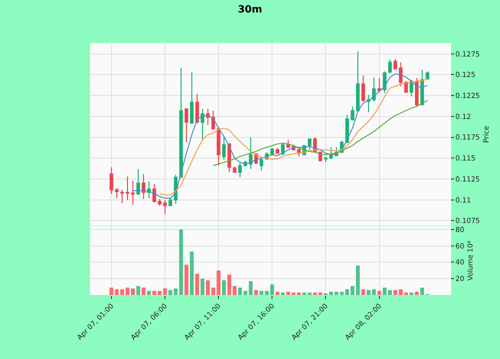  What do you see at coordinates (320, 133) in the screenshot?
I see `line-series` at bounding box center [320, 133].